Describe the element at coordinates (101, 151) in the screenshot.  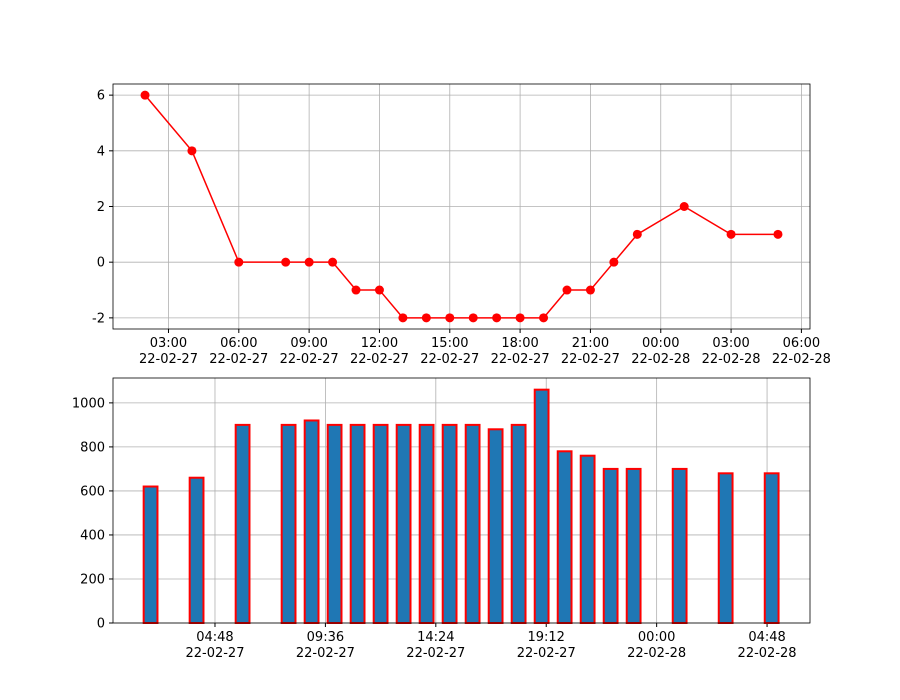
I see `y-tick-label: 4` at that location.